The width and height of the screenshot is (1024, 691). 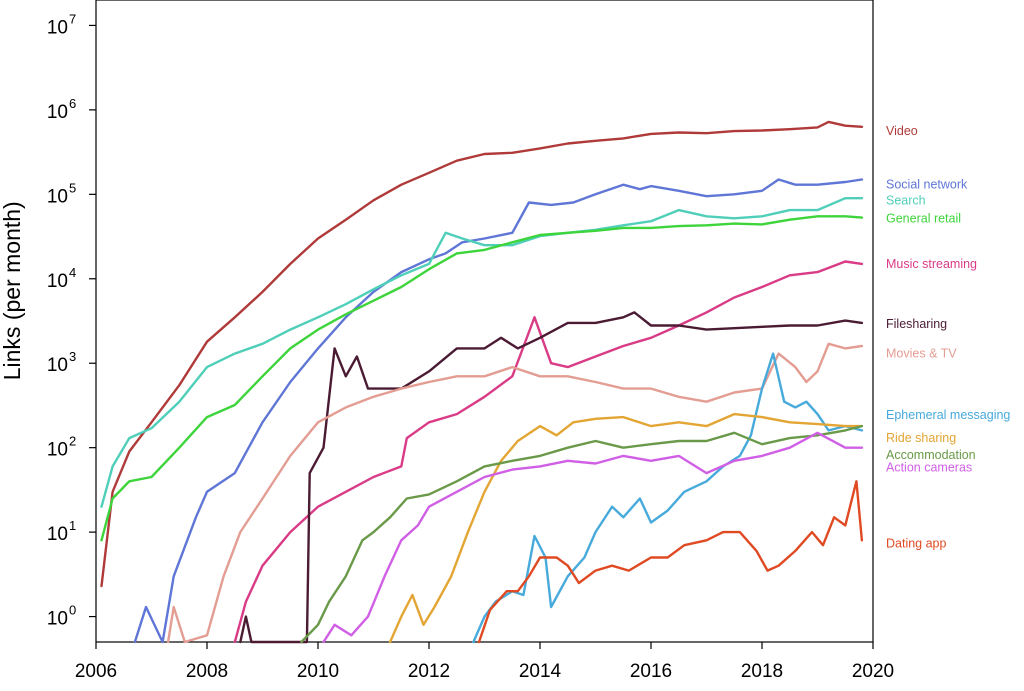 What do you see at coordinates (929, 468) in the screenshot?
I see `legend-label-action-cameras: Action cameras` at bounding box center [929, 468].